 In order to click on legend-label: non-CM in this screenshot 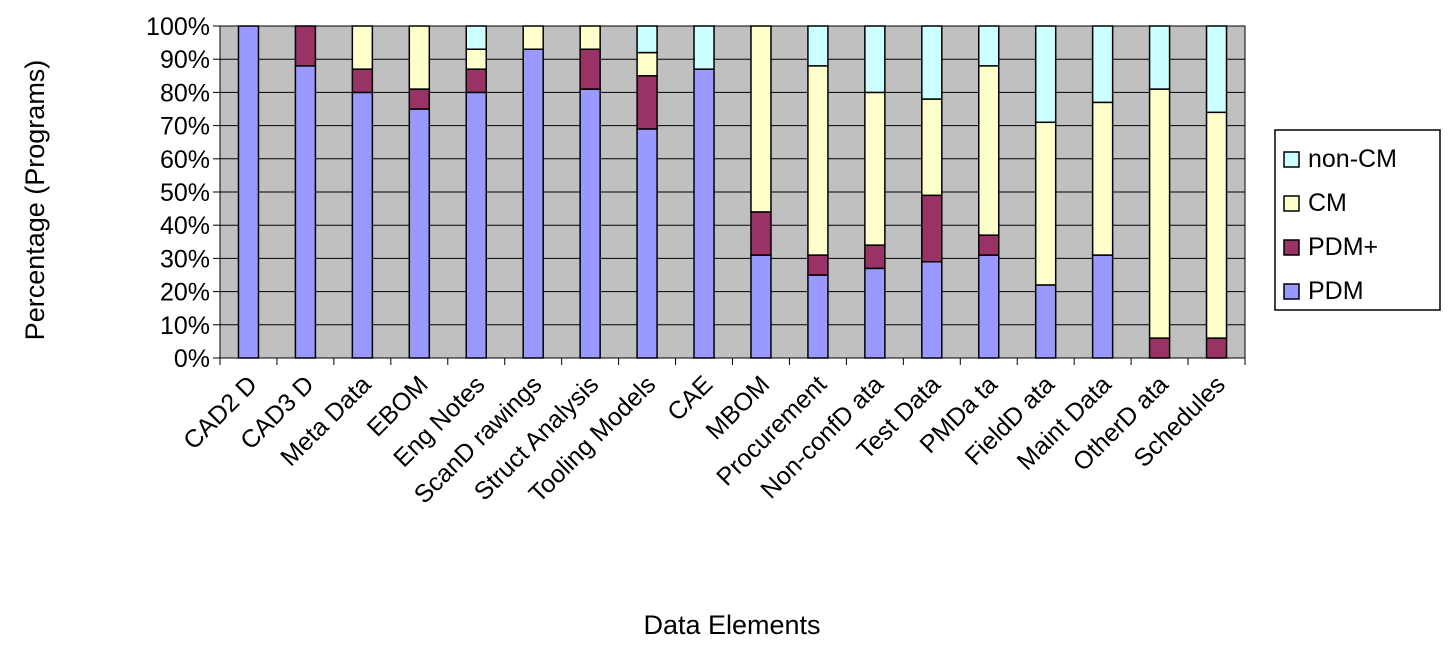, I will do `click(1352, 159)`.